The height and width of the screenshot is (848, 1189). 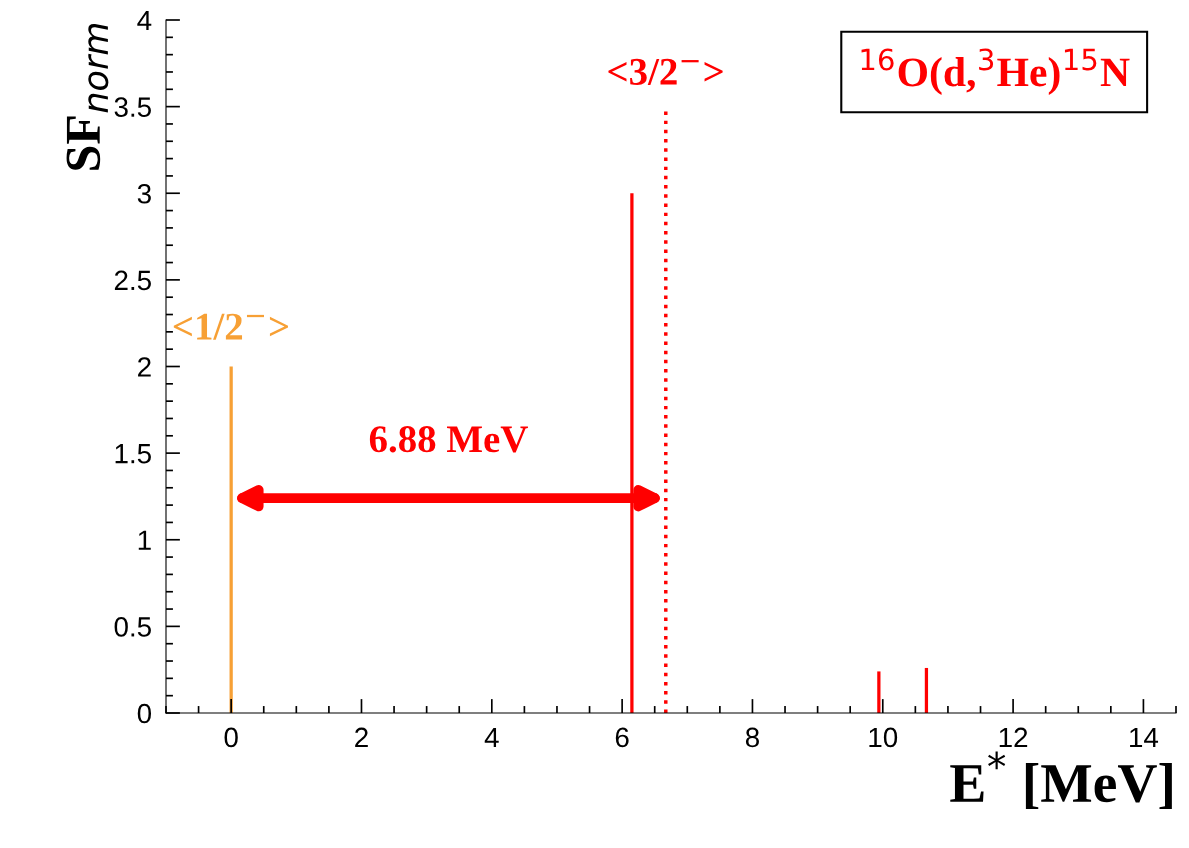 I want to click on y-tick-label: 0.5, so click(x=132, y=627).